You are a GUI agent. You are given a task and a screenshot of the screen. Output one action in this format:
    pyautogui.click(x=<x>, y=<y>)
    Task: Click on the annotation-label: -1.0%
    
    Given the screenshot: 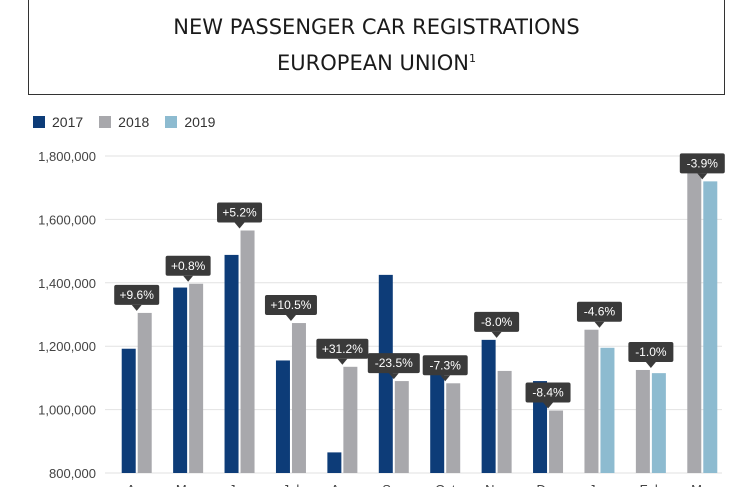 What is the action you would take?
    pyautogui.click(x=651, y=352)
    